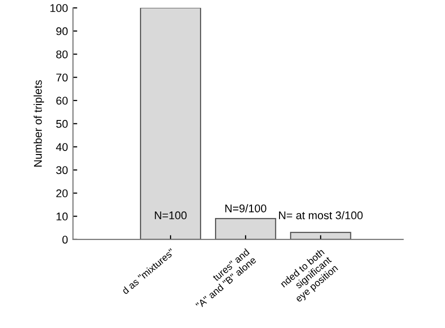  What do you see at coordinates (65, 240) in the screenshot?
I see `y-tick-label: 0` at bounding box center [65, 240].